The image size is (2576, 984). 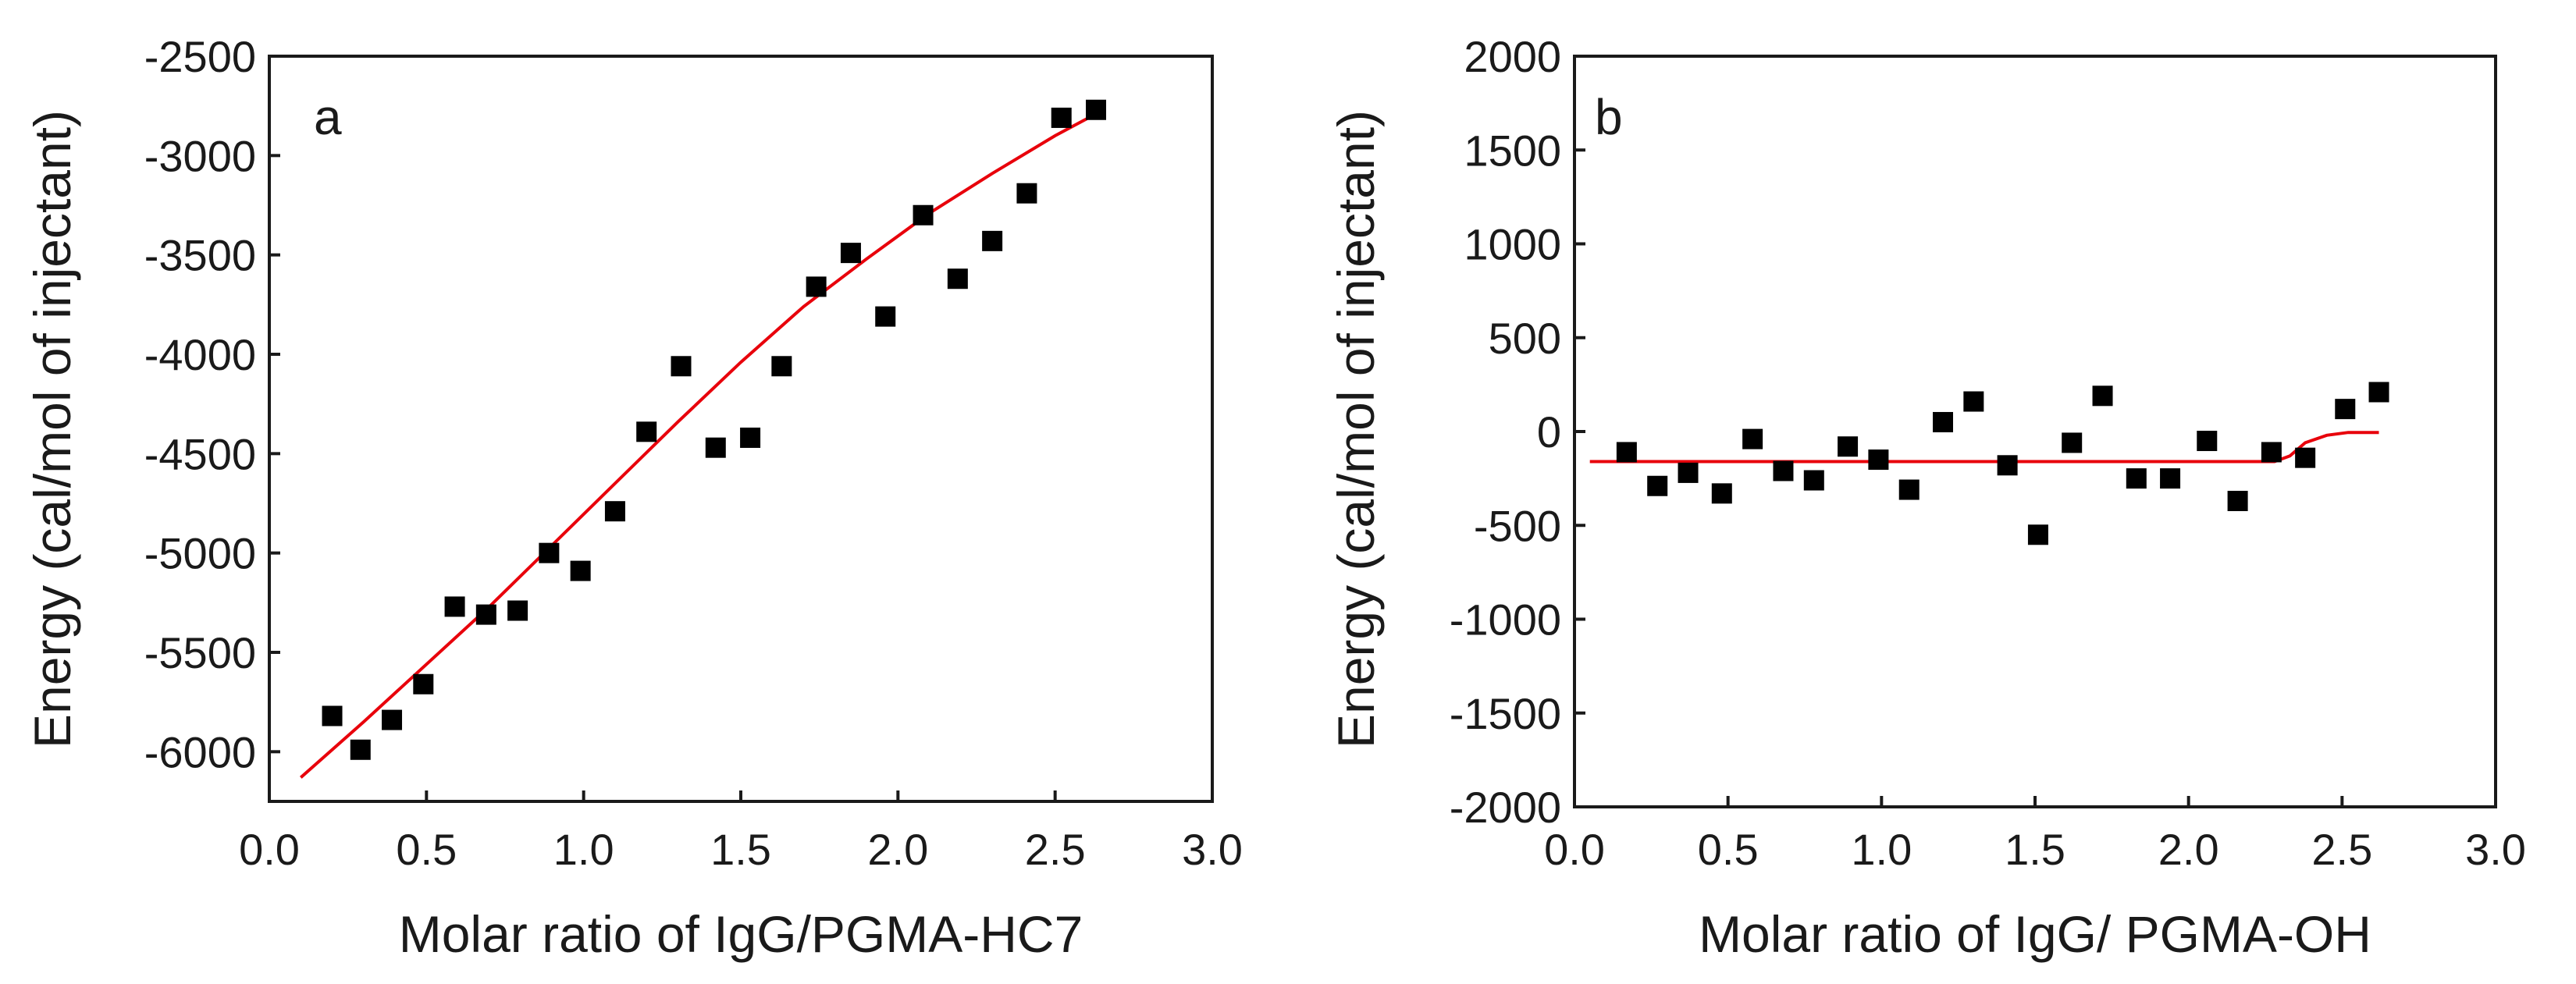 I want to click on y-tick-label: 1000, so click(x=1512, y=244).